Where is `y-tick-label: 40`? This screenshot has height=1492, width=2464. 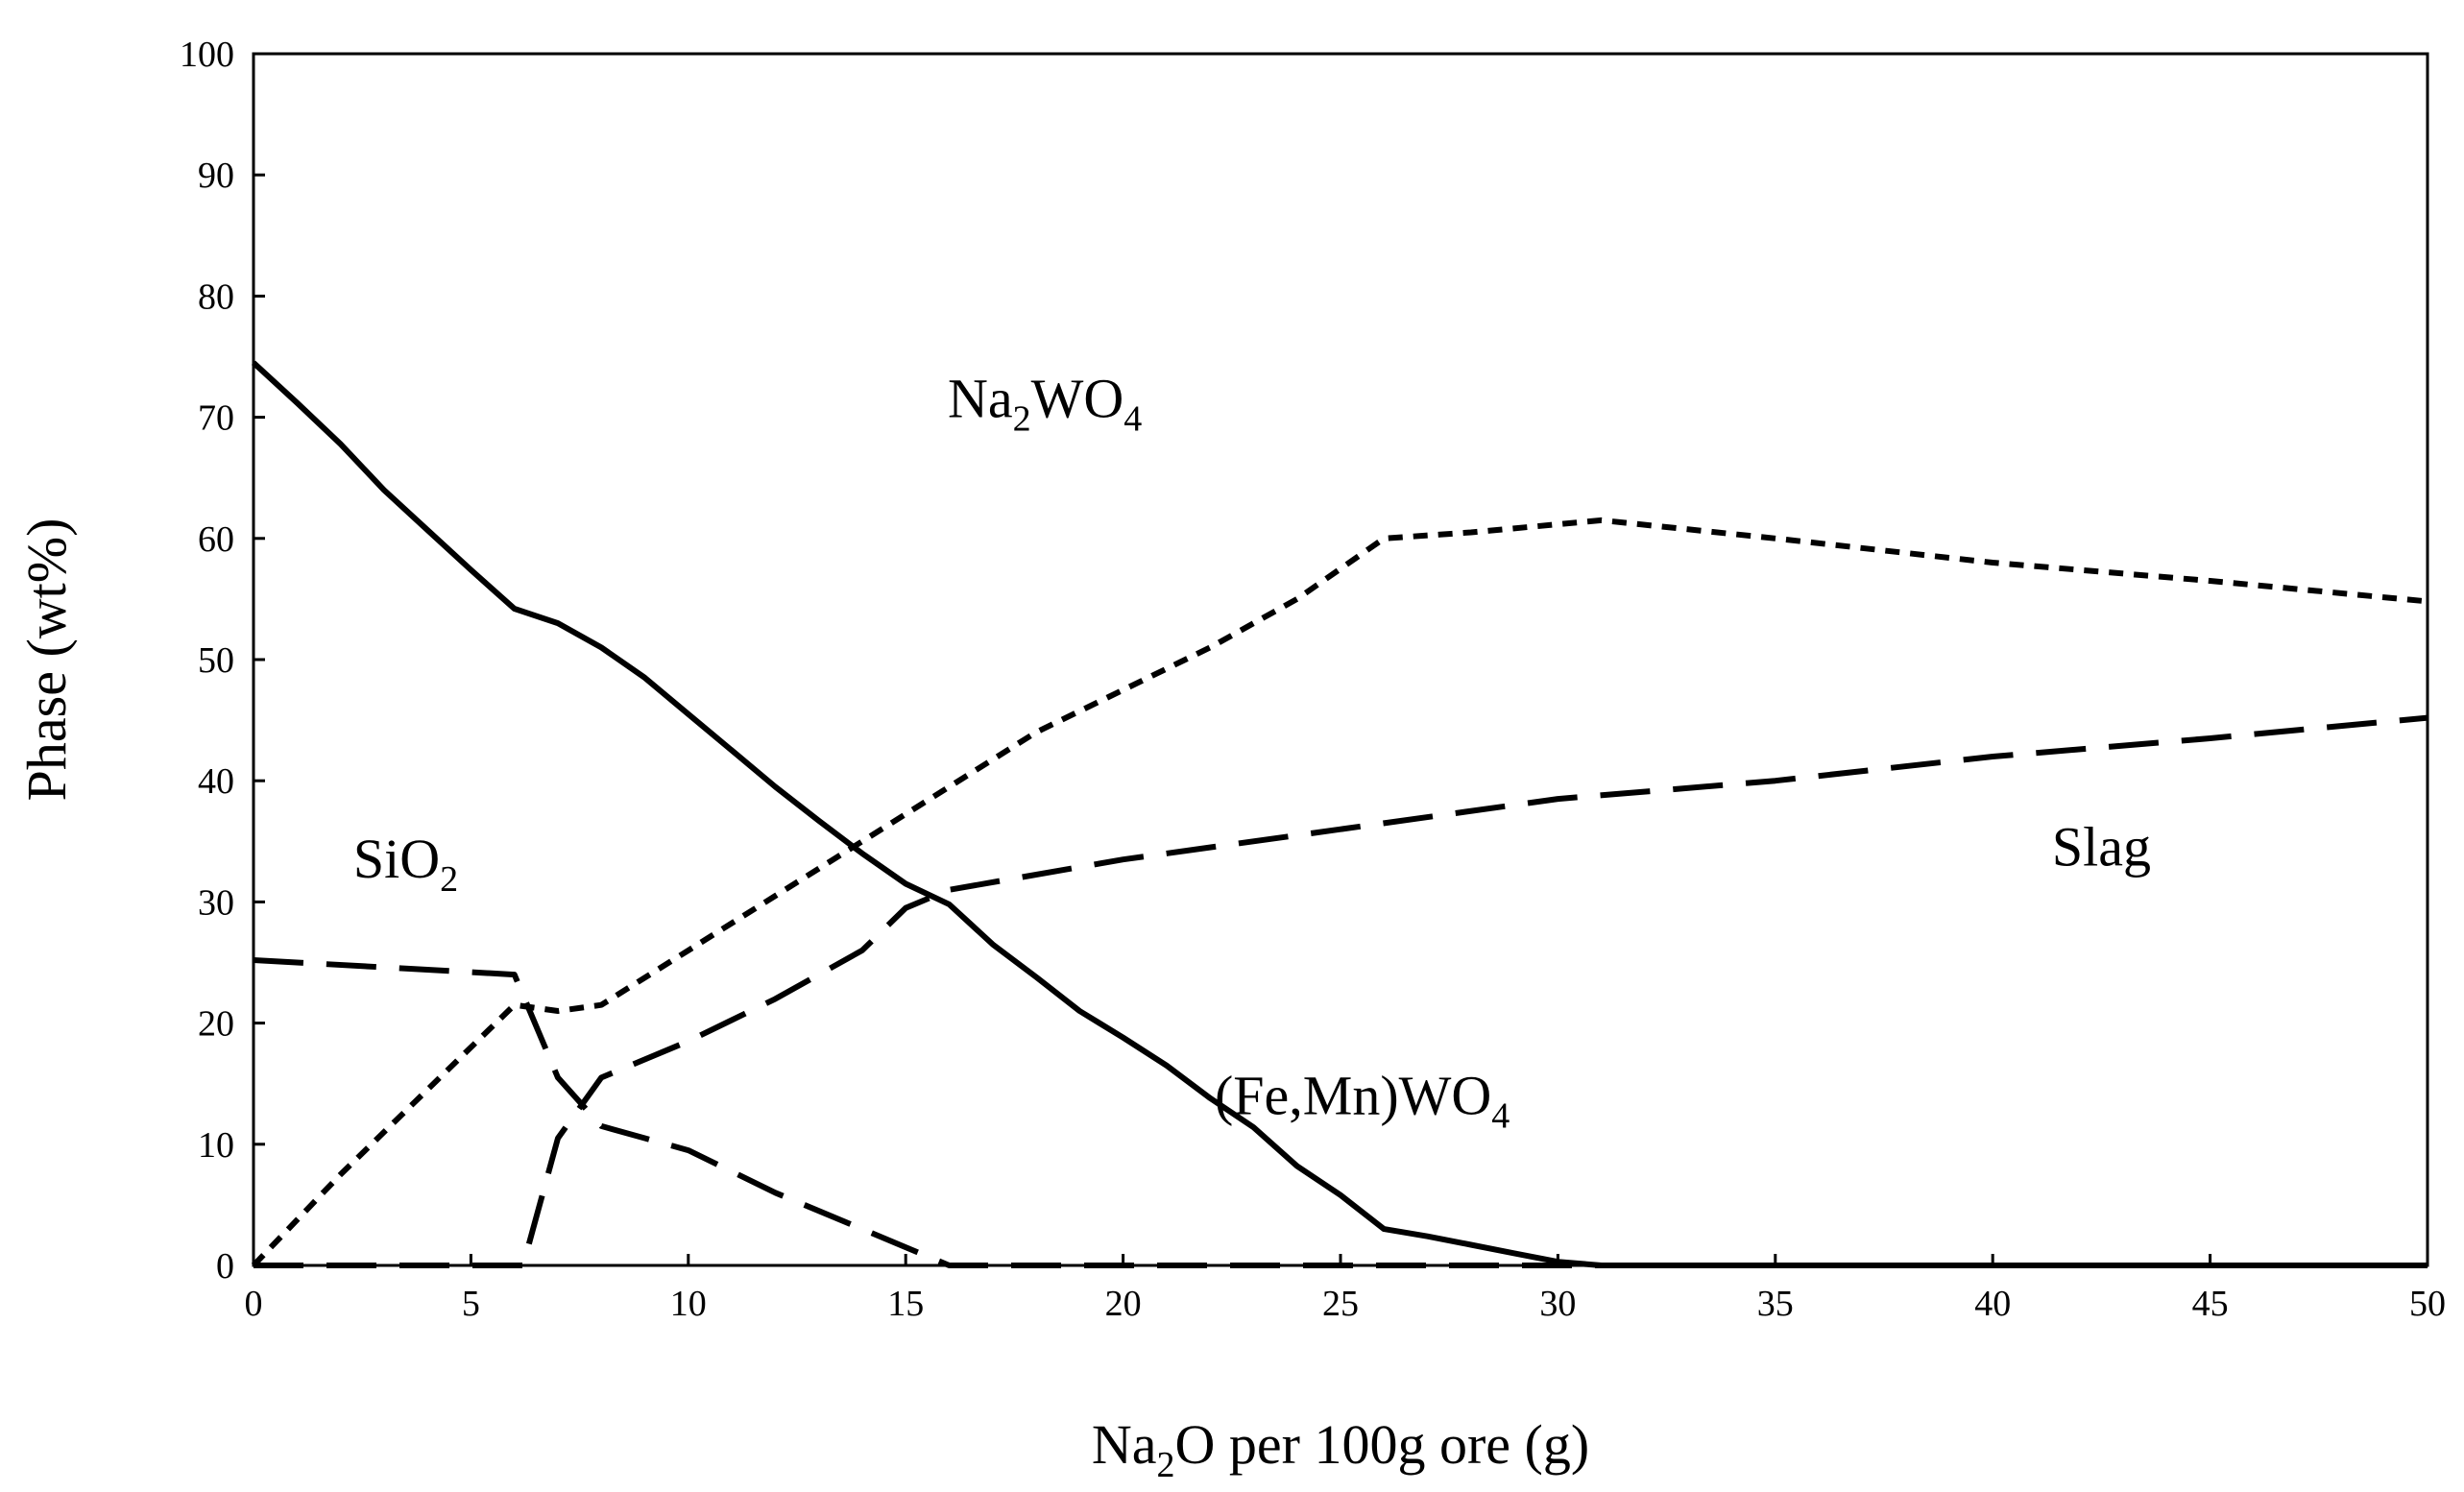
y-tick-label: 40 is located at coordinates (216, 781).